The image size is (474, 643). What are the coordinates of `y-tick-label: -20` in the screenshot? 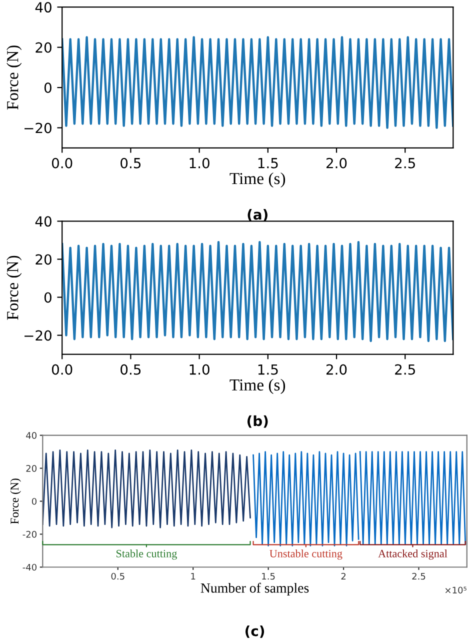 It's located at (29, 534).